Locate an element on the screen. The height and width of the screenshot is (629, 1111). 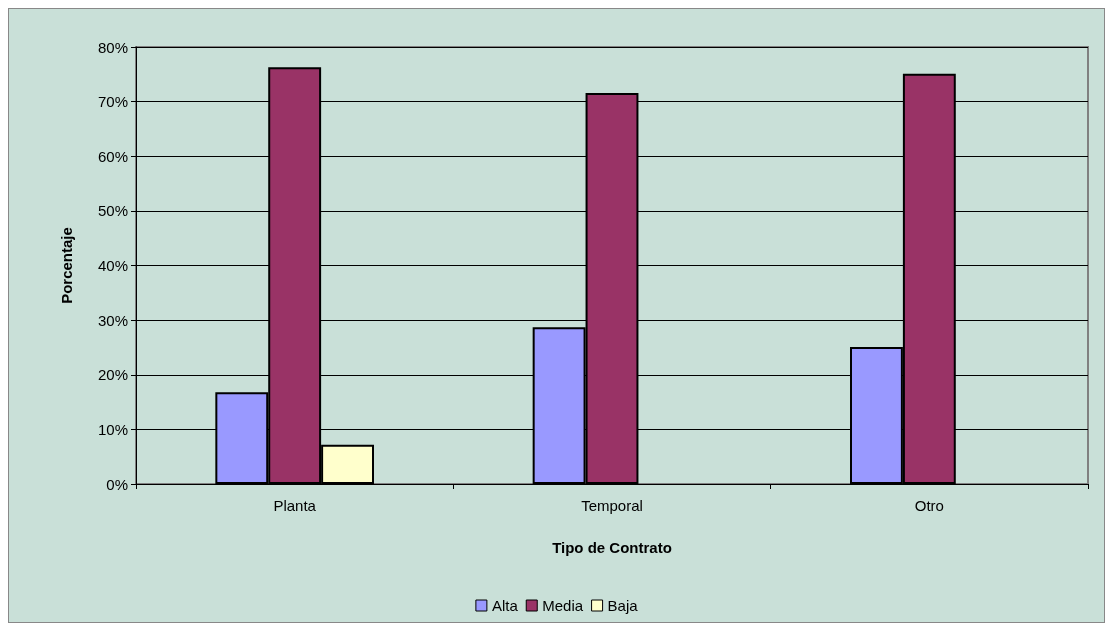
y-tick-label: 30% is located at coordinates (112, 320).